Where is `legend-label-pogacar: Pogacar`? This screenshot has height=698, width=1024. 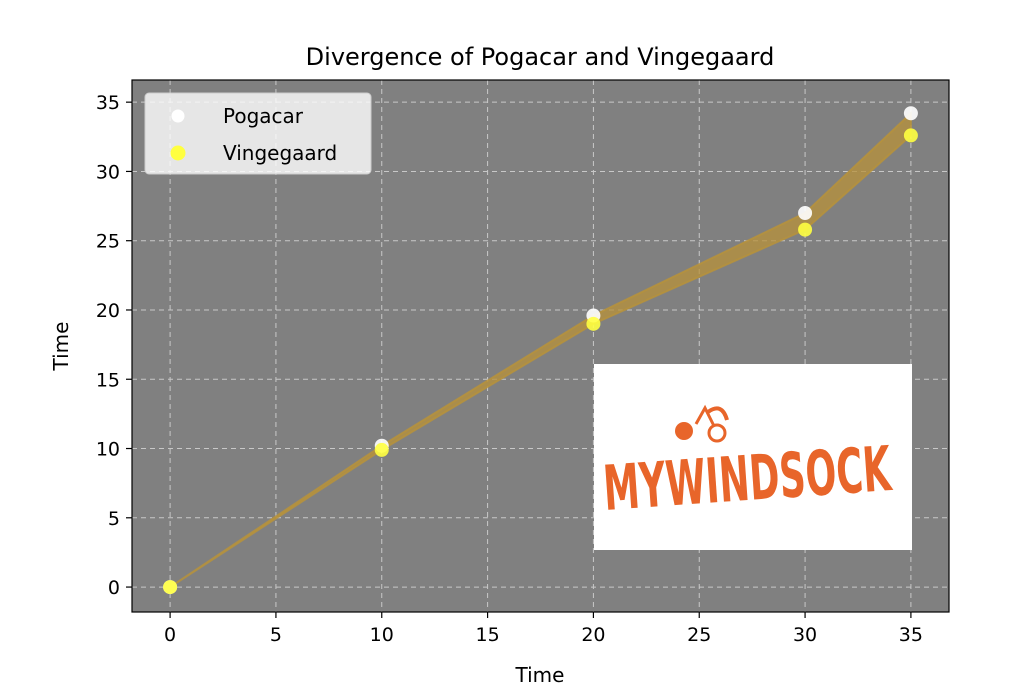
legend-label-pogacar: Pogacar is located at coordinates (263, 116).